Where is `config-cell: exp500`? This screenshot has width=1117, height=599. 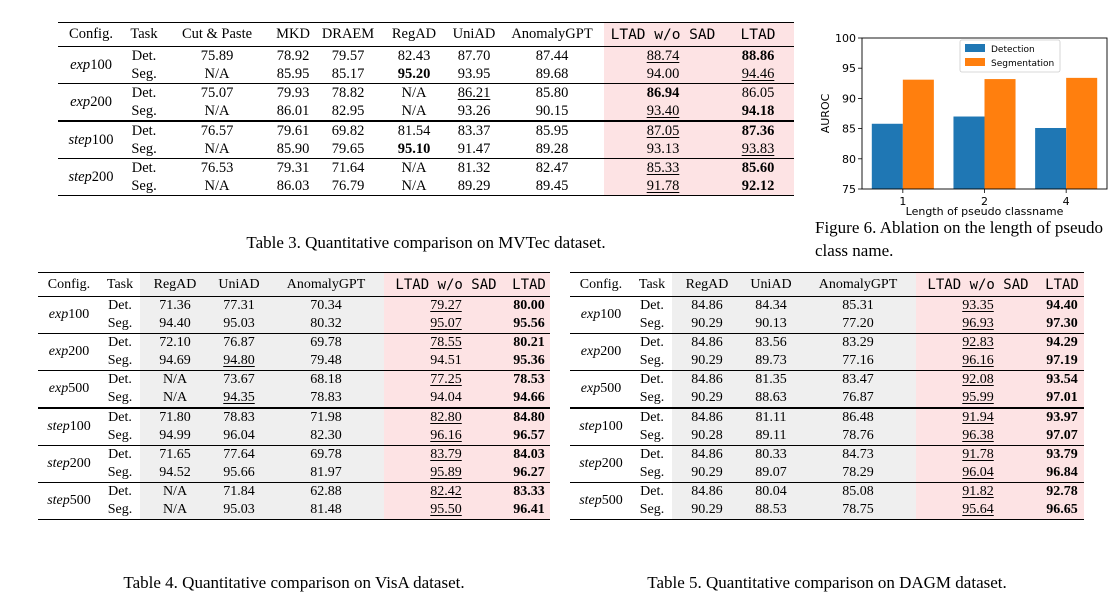
config-cell: exp500 is located at coordinates (601, 389).